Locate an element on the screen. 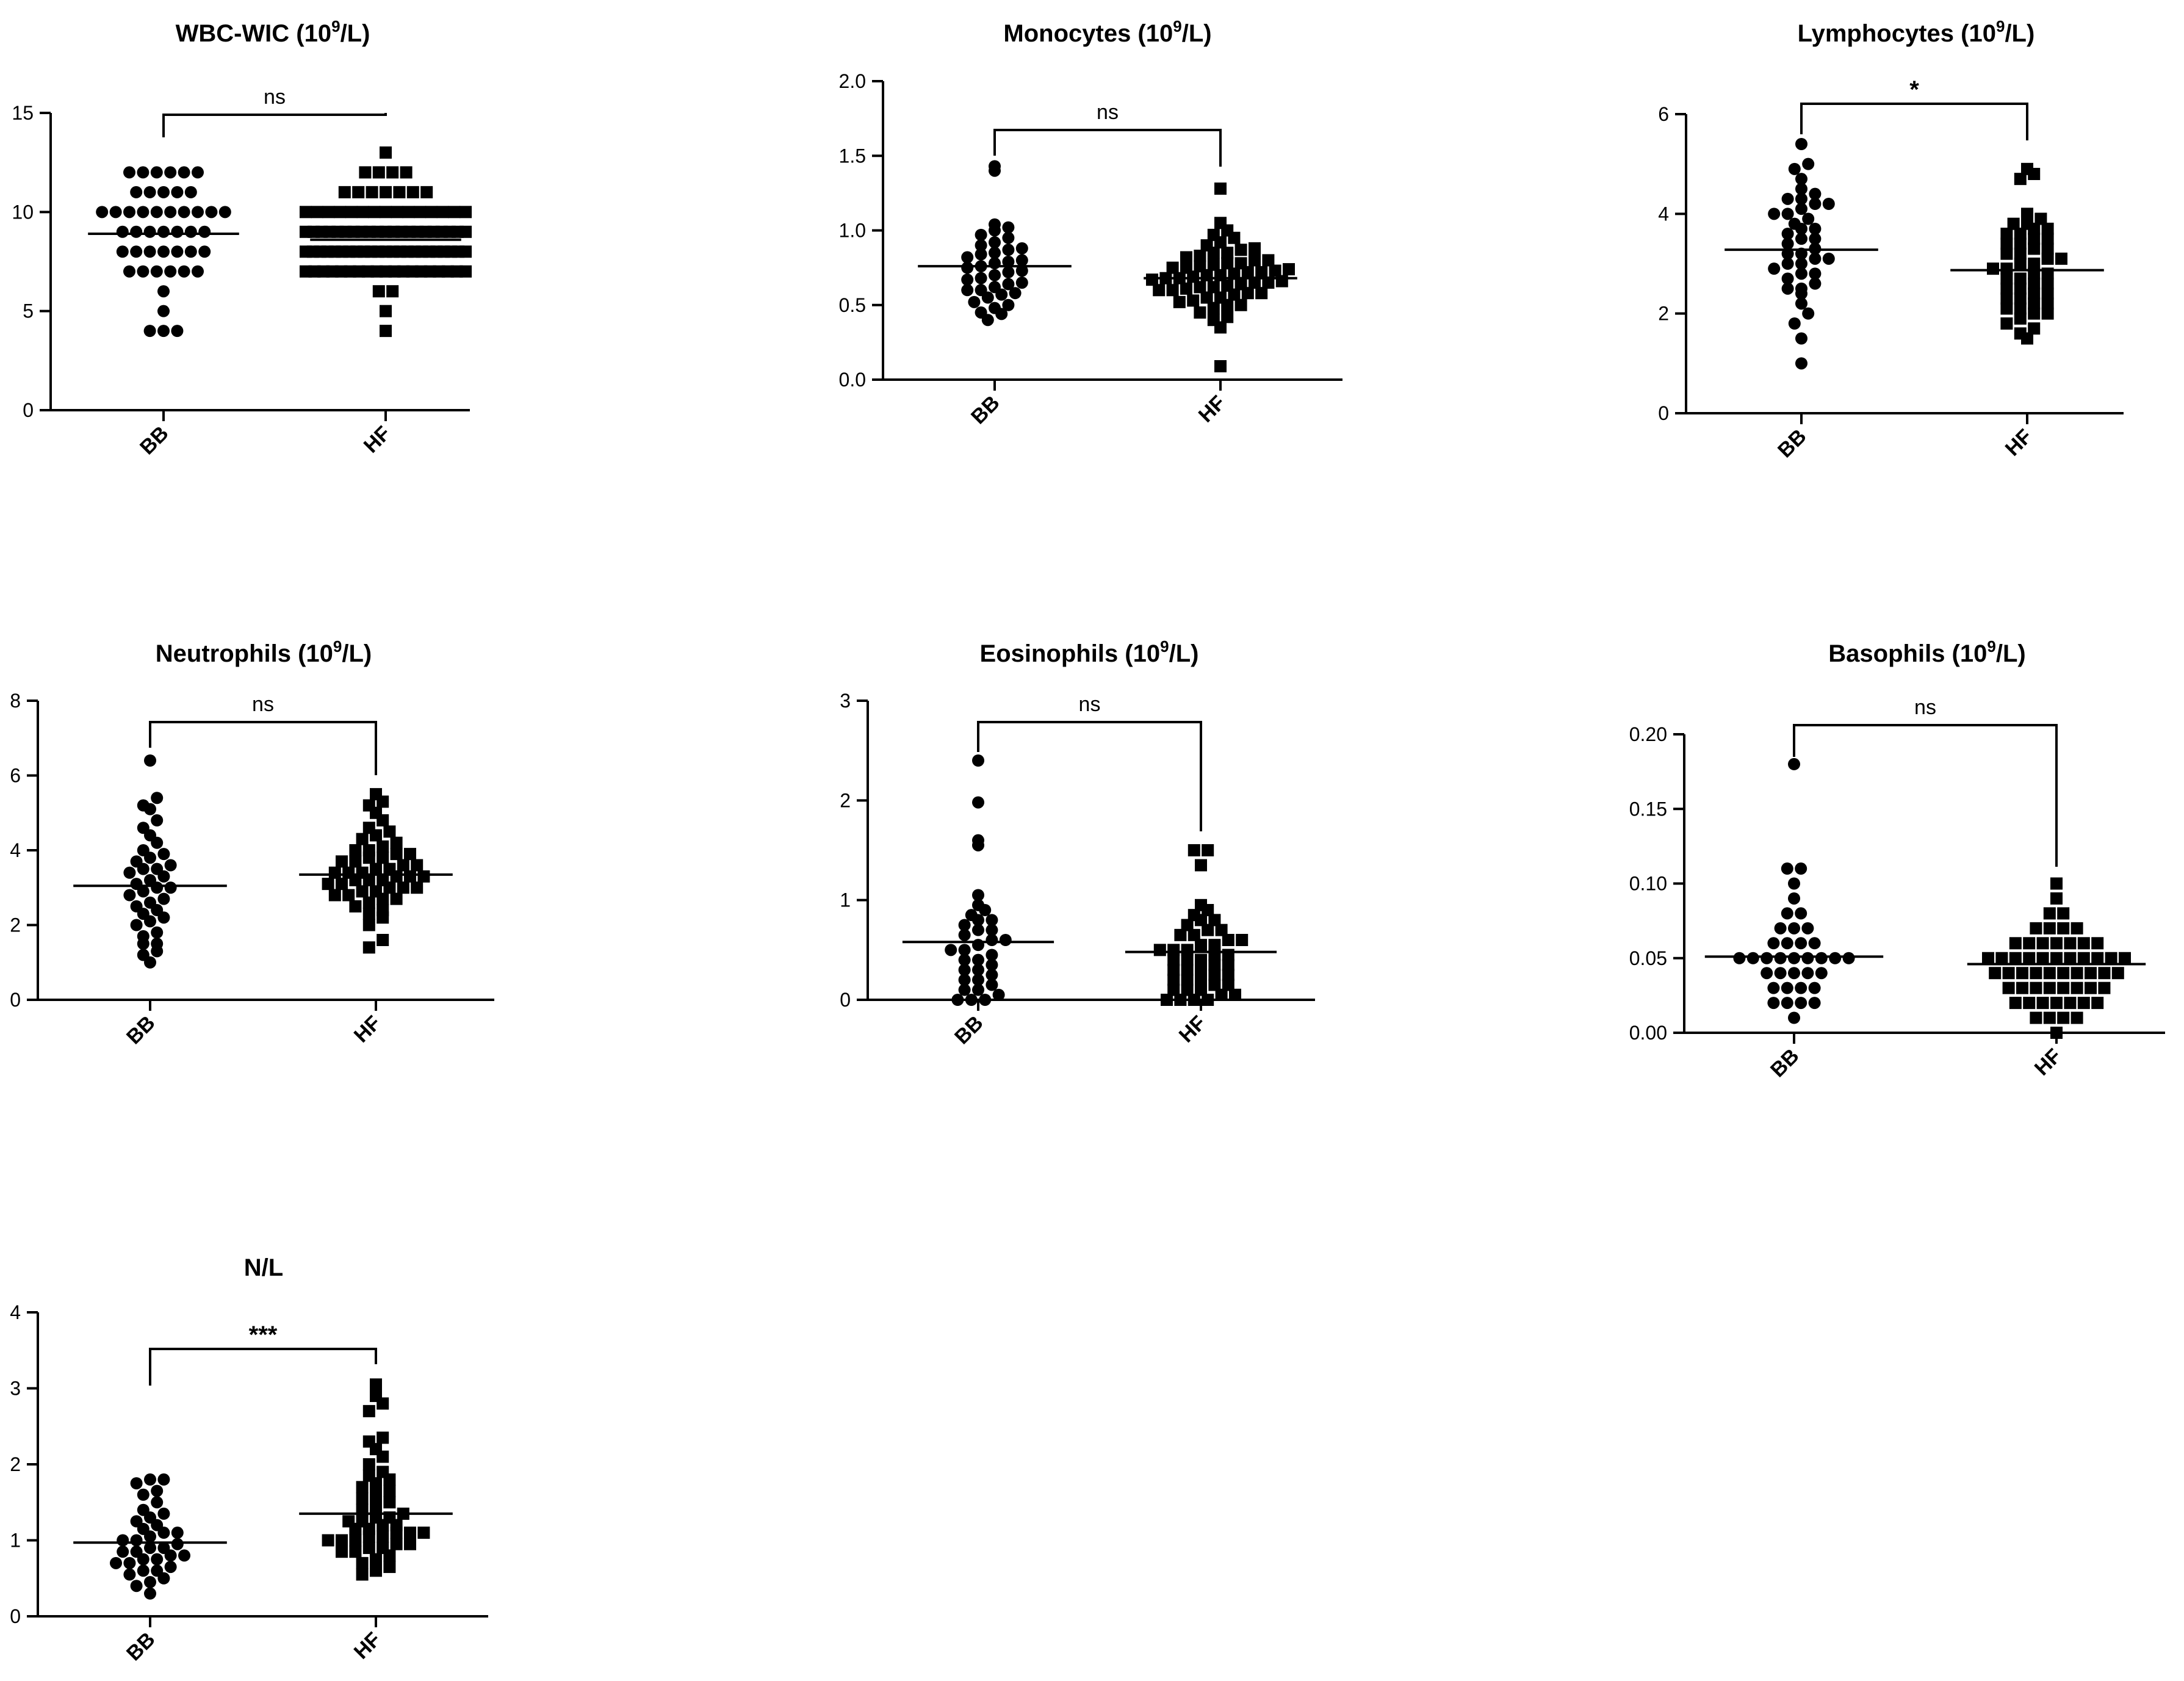  y-tick-label: 0.15 is located at coordinates (1648, 809).